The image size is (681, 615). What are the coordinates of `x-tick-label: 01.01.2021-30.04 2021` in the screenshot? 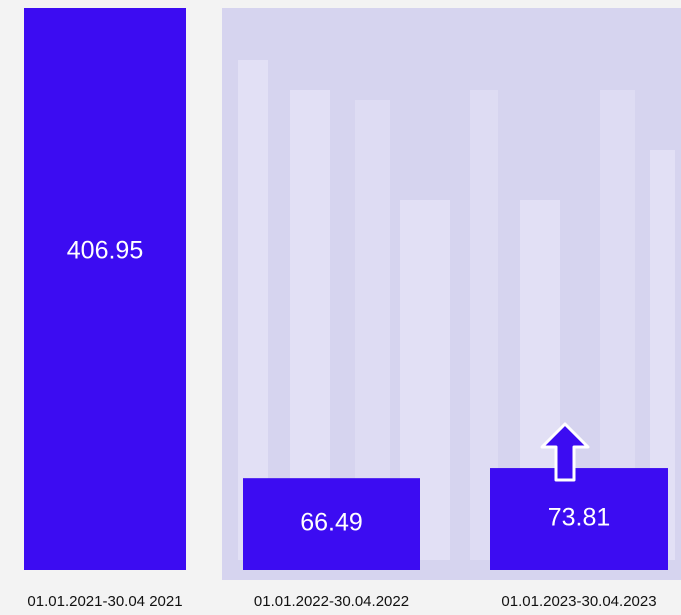 It's located at (104, 601).